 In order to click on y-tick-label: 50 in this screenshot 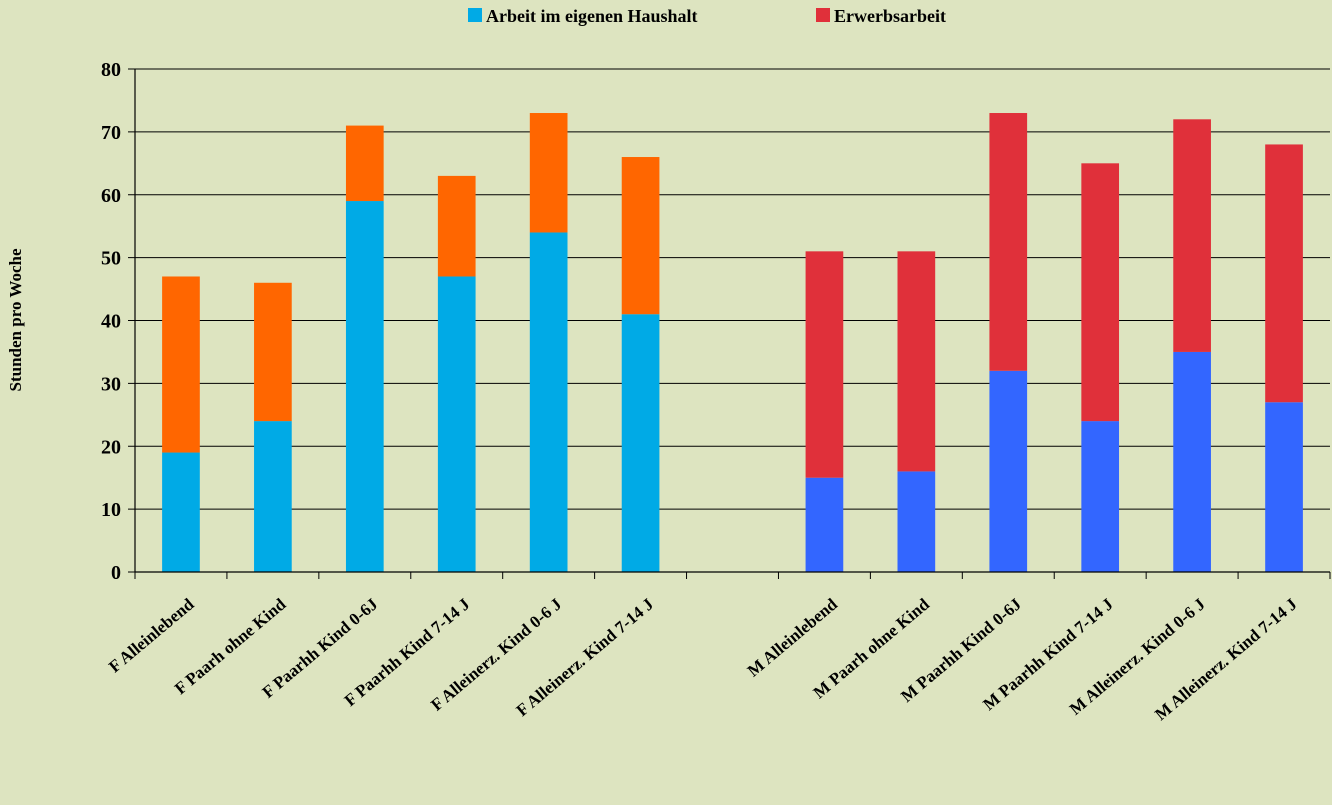, I will do `click(111, 259)`.